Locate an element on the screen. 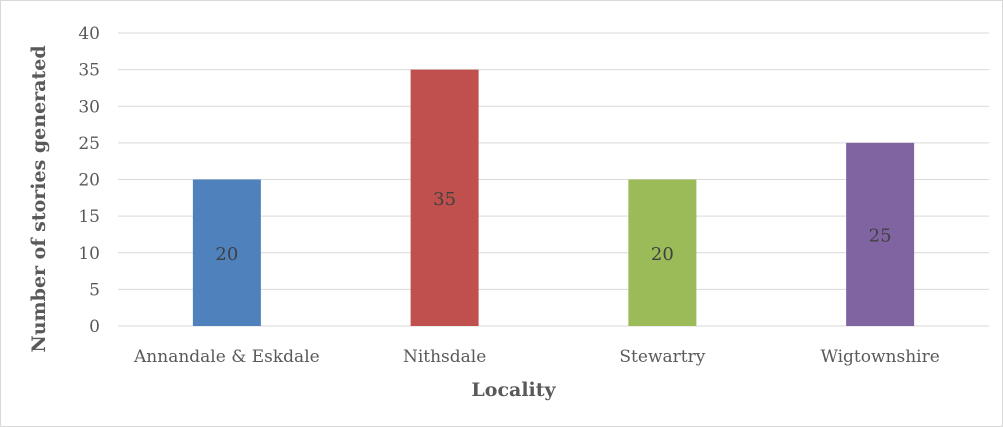 This screenshot has width=1003, height=427. x-tick-label: Nithsdale is located at coordinates (444, 357).